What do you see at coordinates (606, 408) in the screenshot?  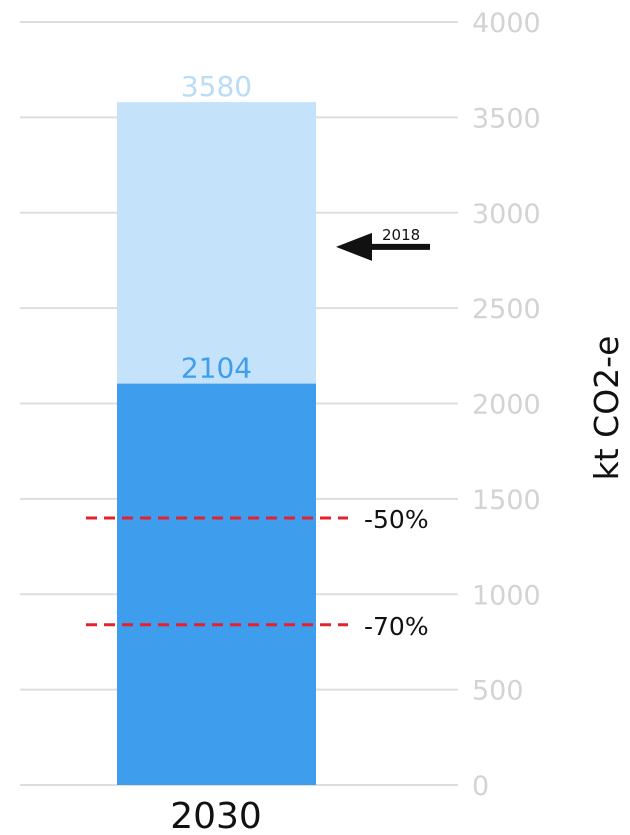 I see `y-axis-label: kt CO2-e` at bounding box center [606, 408].